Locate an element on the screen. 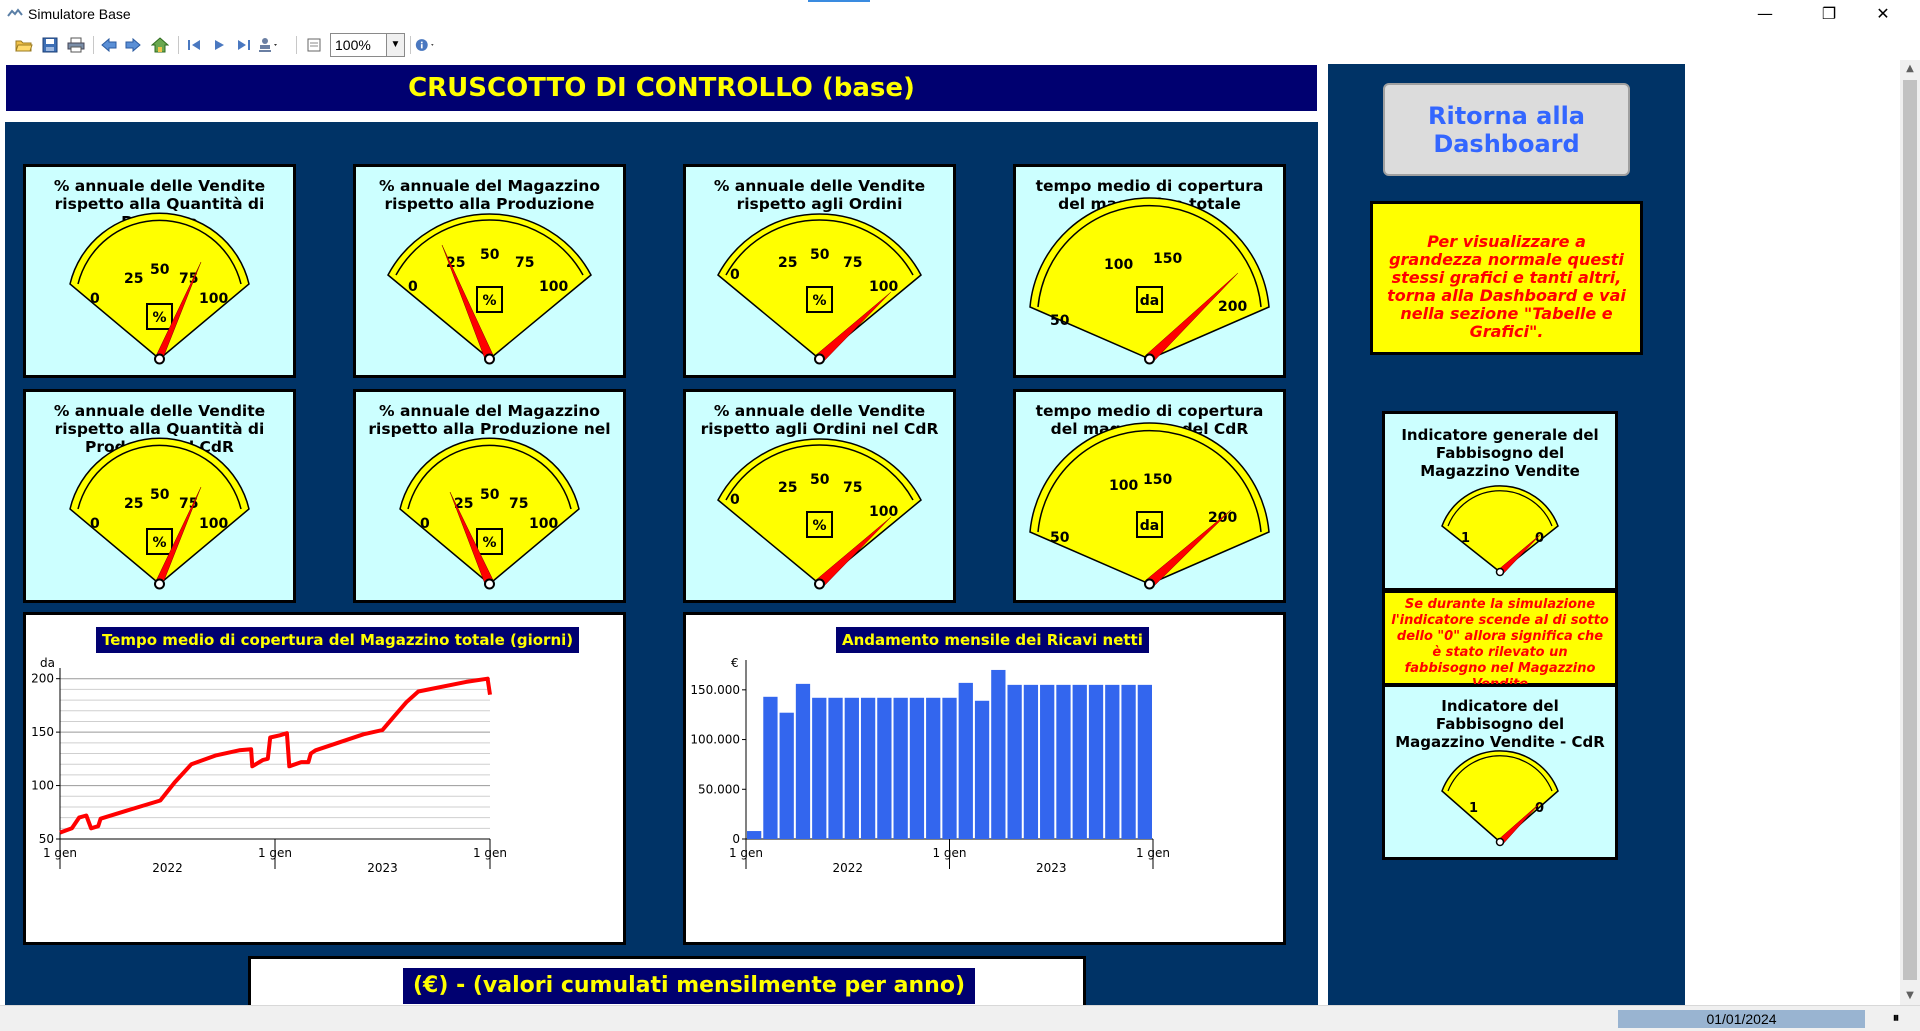  scroll-up-icon: ▲ is located at coordinates (1910, 68).